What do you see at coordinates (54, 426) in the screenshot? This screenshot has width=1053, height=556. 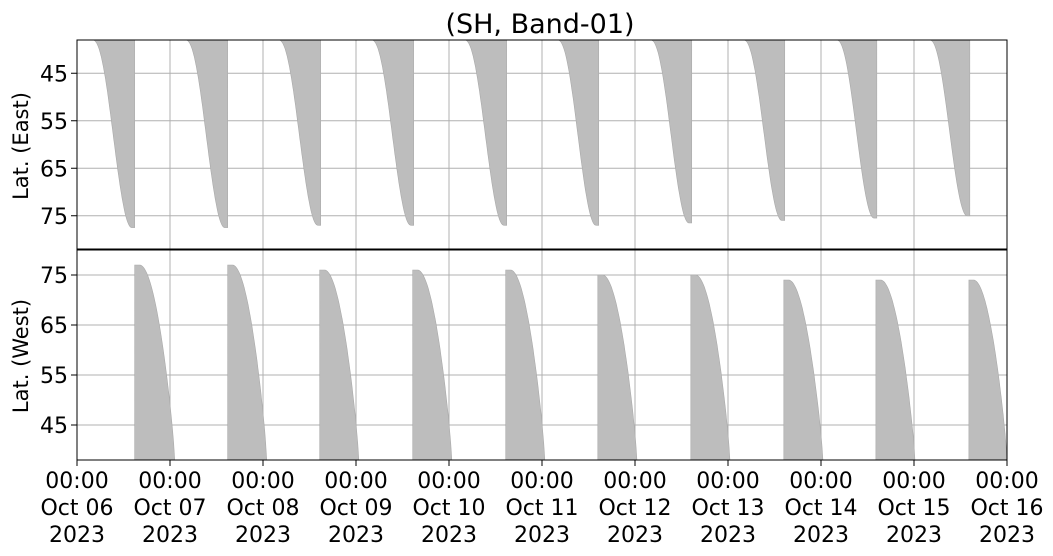 I see `west-ytick-label: 45` at bounding box center [54, 426].